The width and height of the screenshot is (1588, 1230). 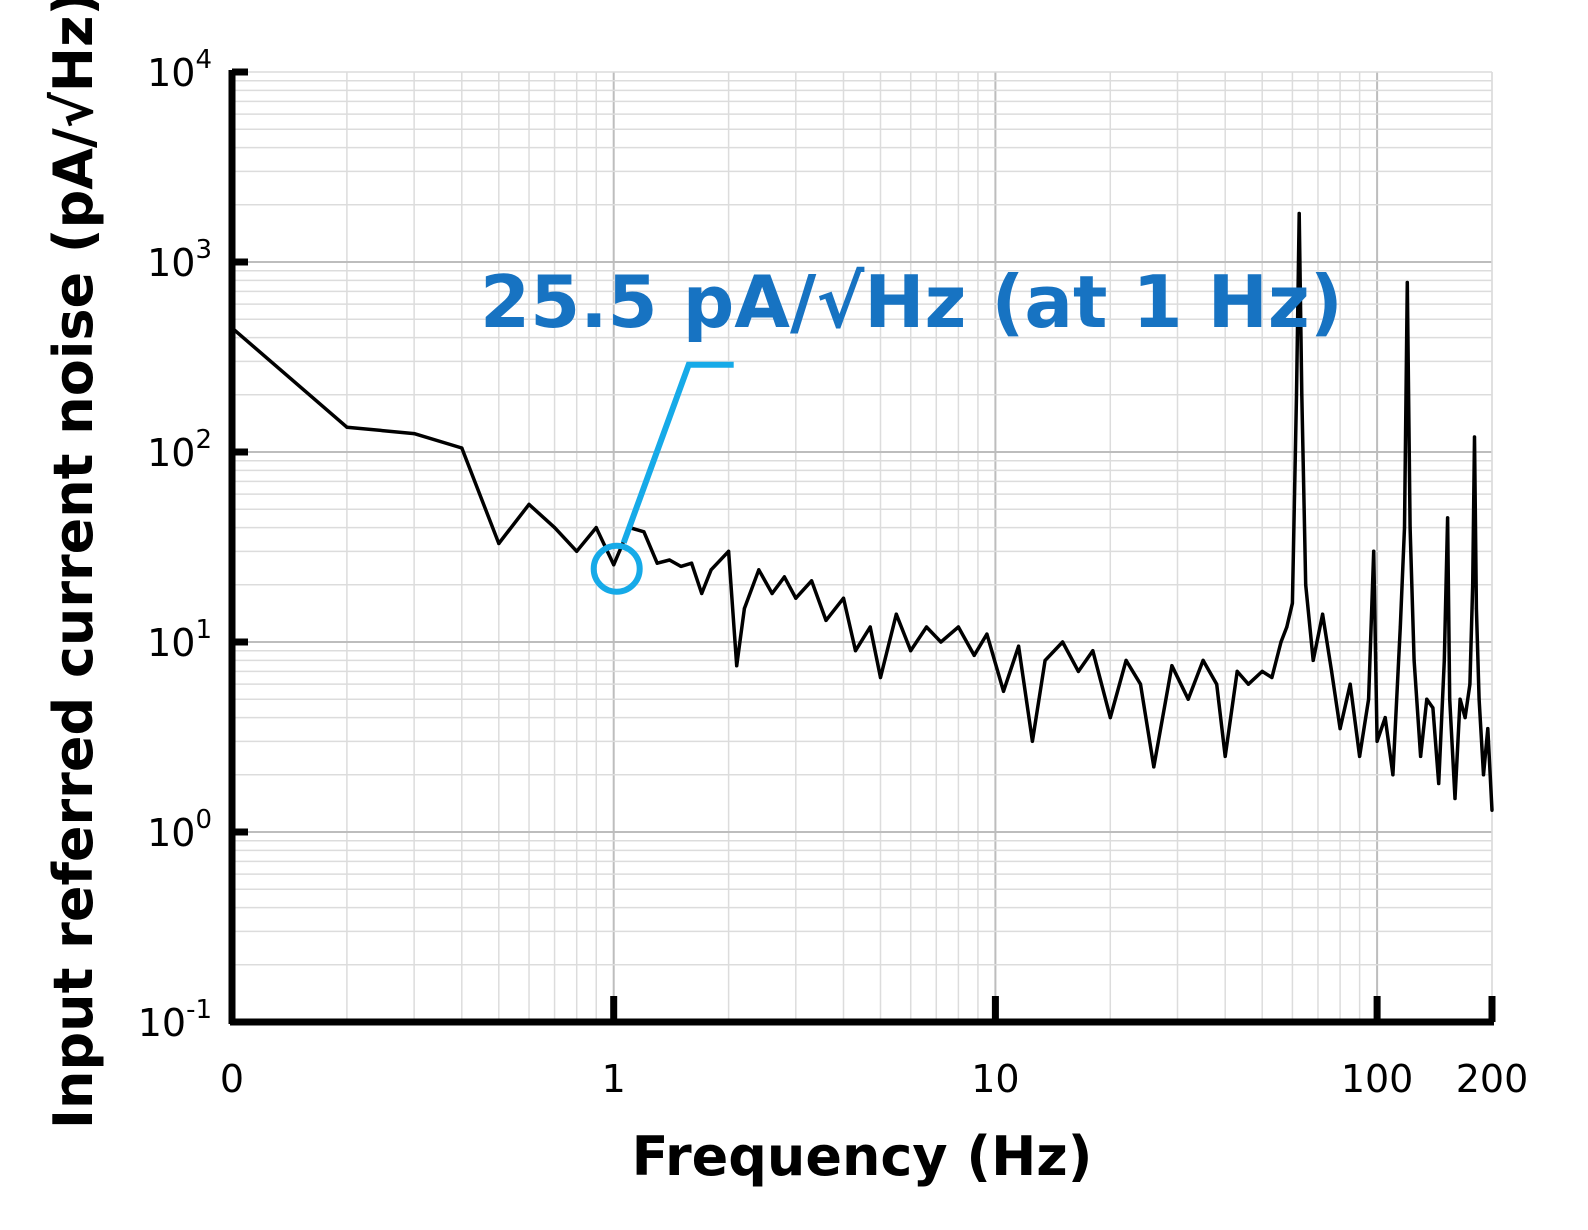 I want to click on x-axis-title: Frequency (Hz), so click(x=862, y=1156).